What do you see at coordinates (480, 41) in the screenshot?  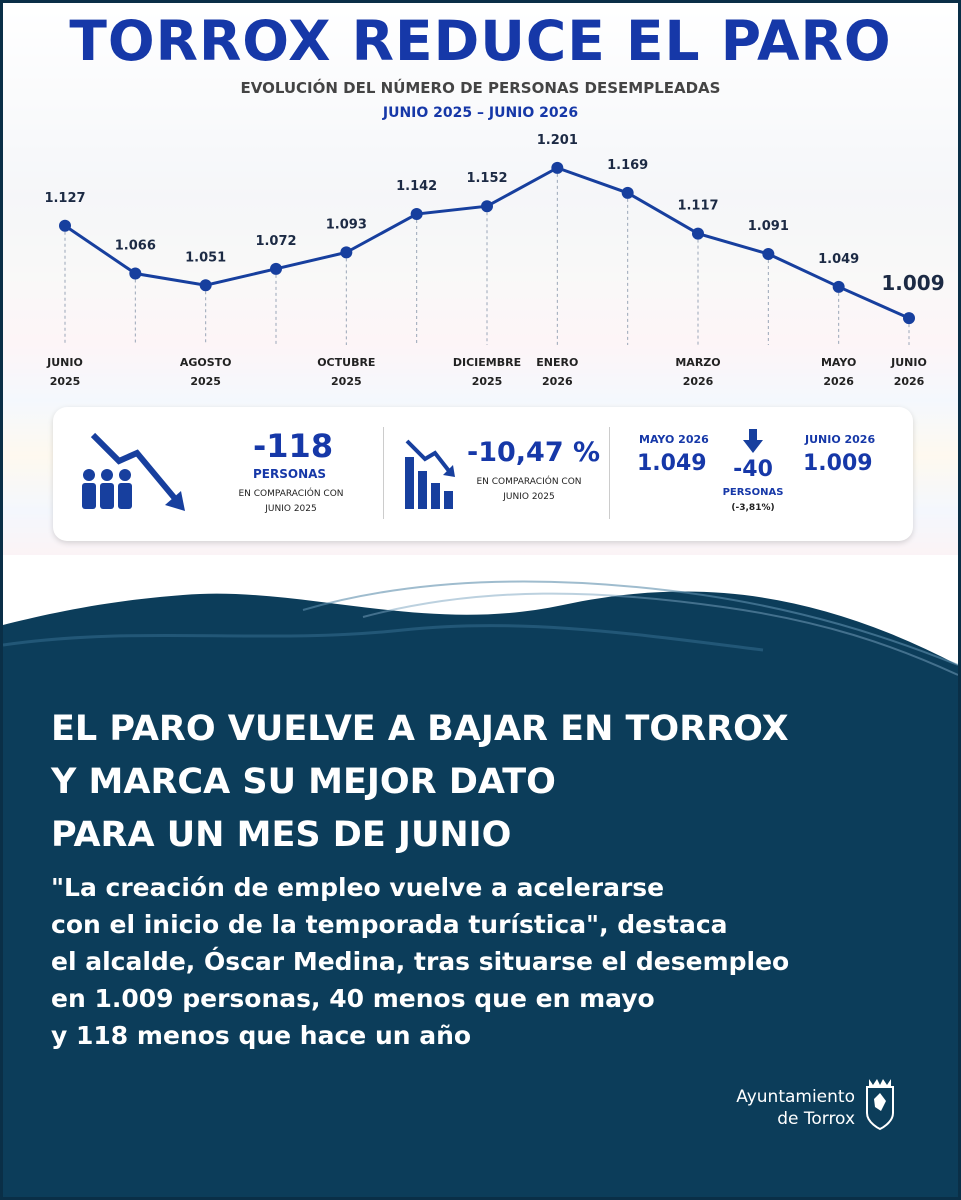 I see `title: TORROX REDUCE EL PARO` at bounding box center [480, 41].